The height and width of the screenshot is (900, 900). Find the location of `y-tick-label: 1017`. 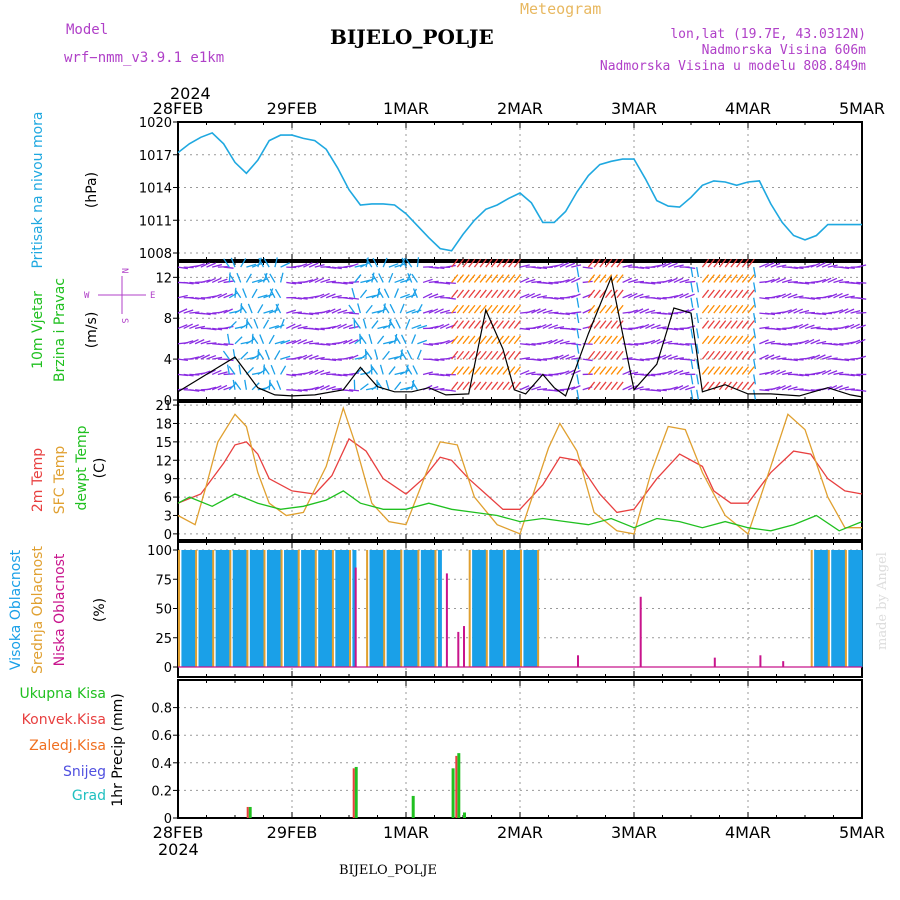

y-tick-label: 1017 is located at coordinates (155, 156).